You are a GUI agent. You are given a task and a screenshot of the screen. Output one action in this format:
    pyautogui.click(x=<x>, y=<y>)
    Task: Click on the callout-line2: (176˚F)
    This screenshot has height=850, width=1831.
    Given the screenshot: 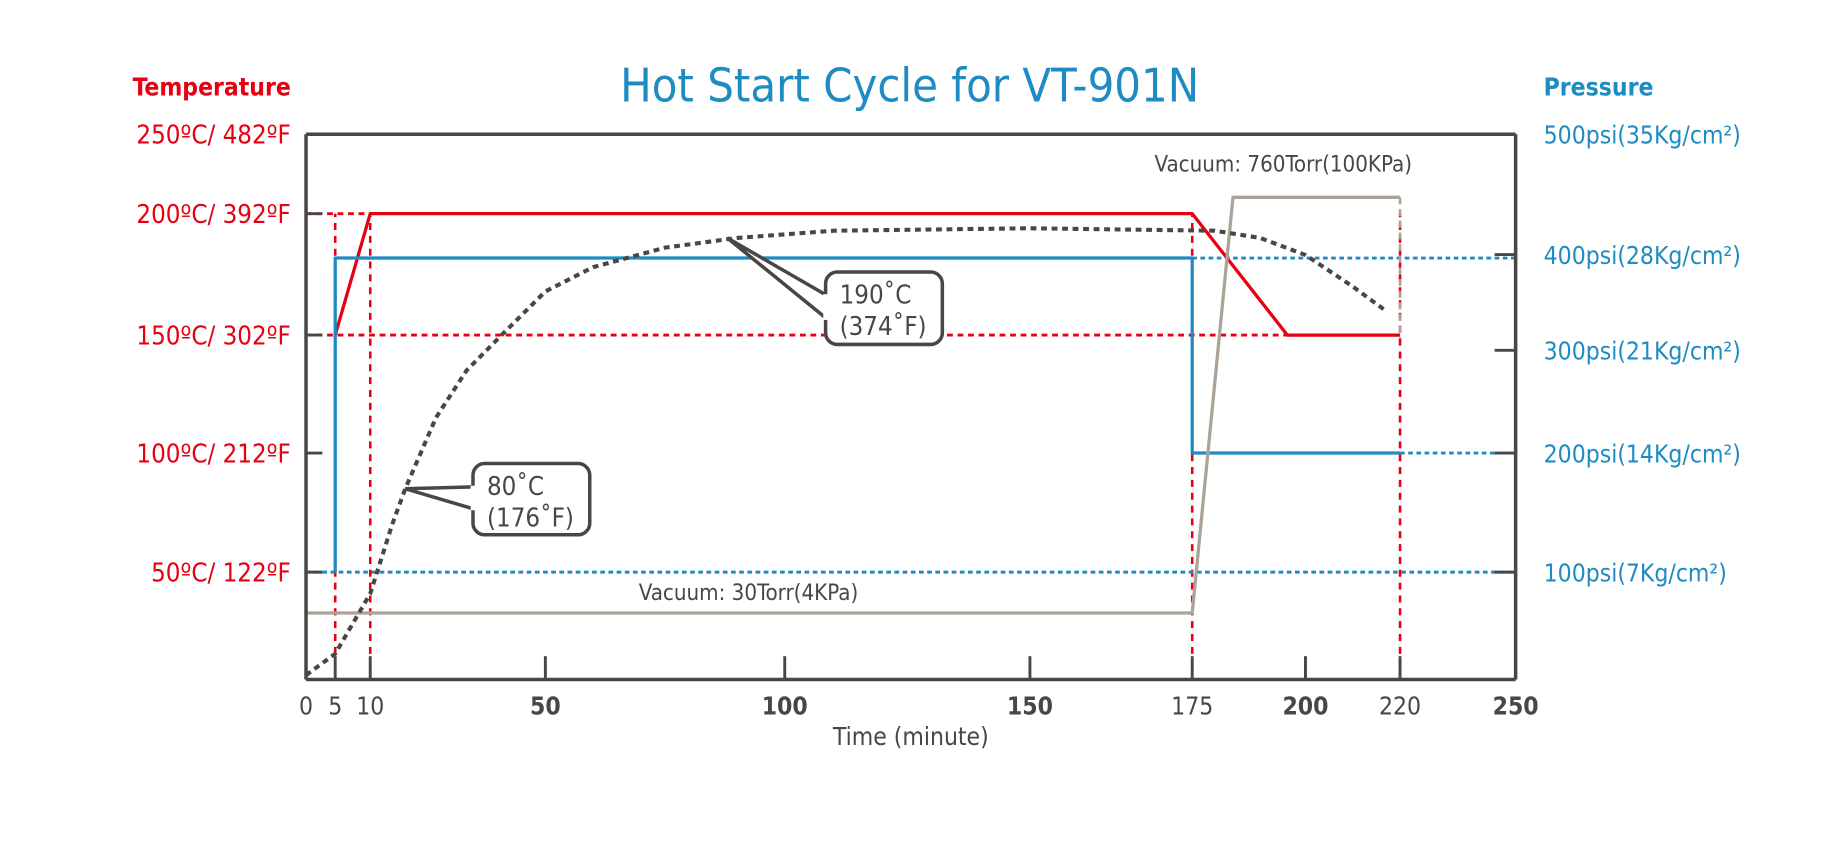 What is the action you would take?
    pyautogui.click(x=530, y=519)
    